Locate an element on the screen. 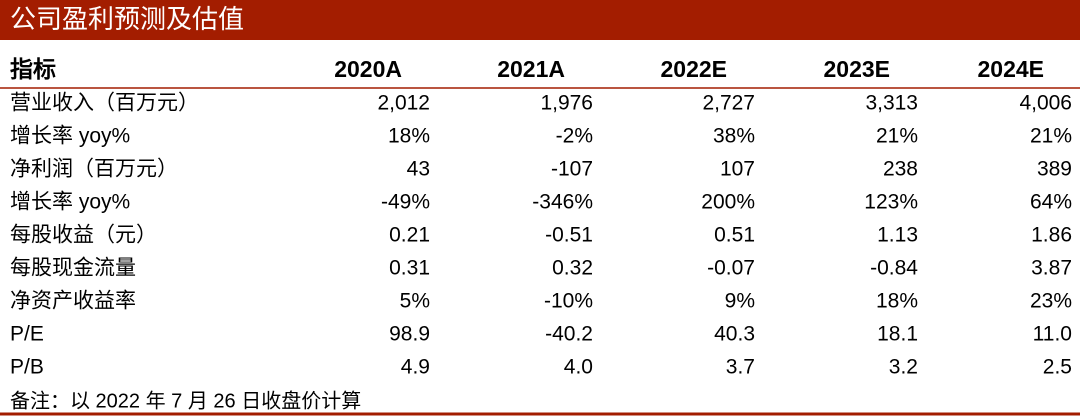  cell: 0.21 is located at coordinates (409, 235).